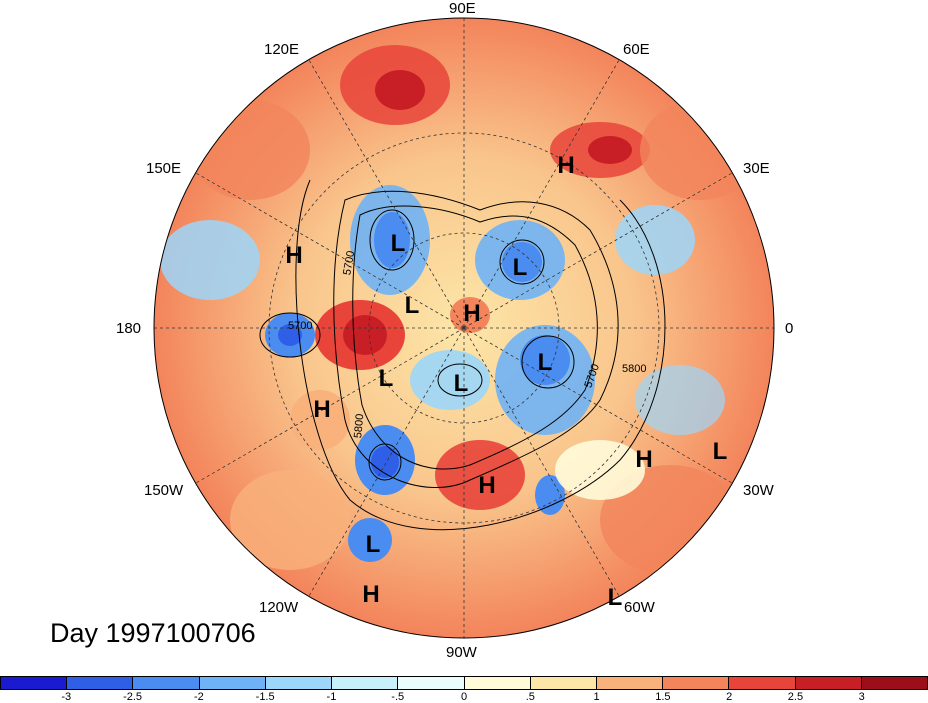 Image resolution: width=928 pixels, height=703 pixels. Describe the element at coordinates (861, 697) in the screenshot. I see `colorbar-tick-label: 3` at that location.